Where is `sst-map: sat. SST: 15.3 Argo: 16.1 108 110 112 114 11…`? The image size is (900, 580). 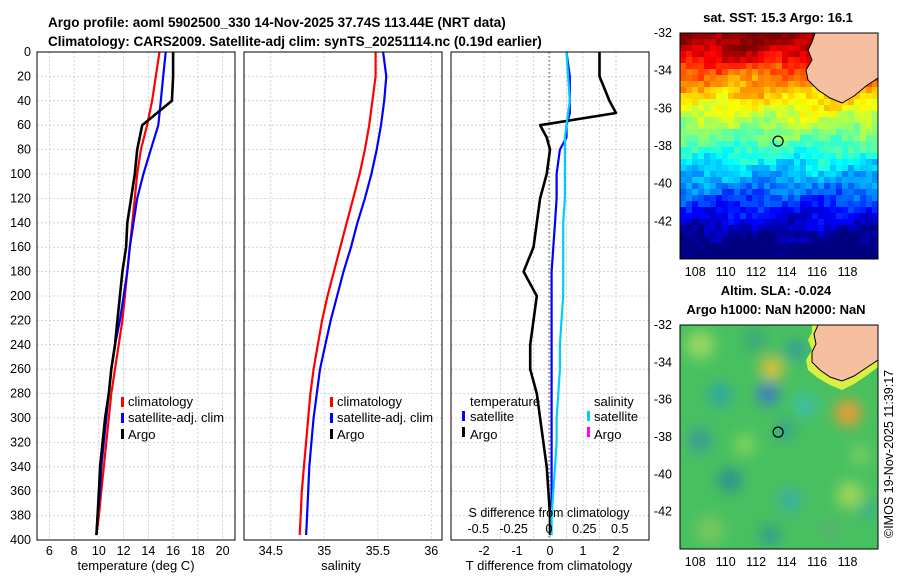 sst-map: sat. SST: 15.3 Argo: 16.1 108 110 112 114 11… is located at coordinates (766, 144).